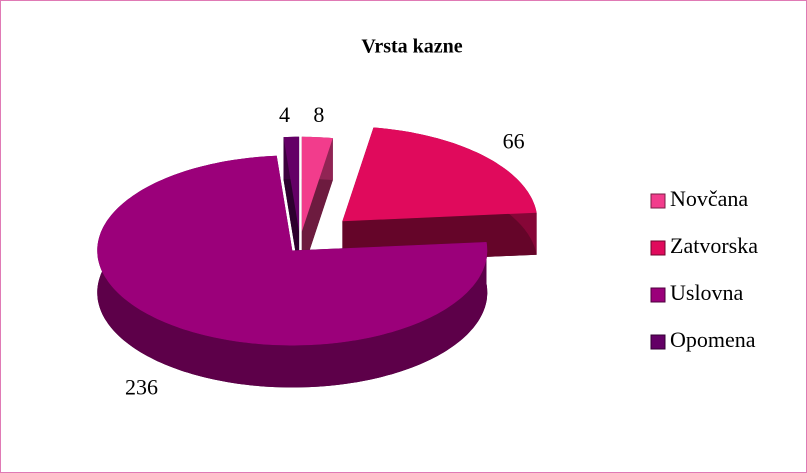 The width and height of the screenshot is (807, 473). What do you see at coordinates (713, 339) in the screenshot?
I see `legend-label: Opomena` at bounding box center [713, 339].